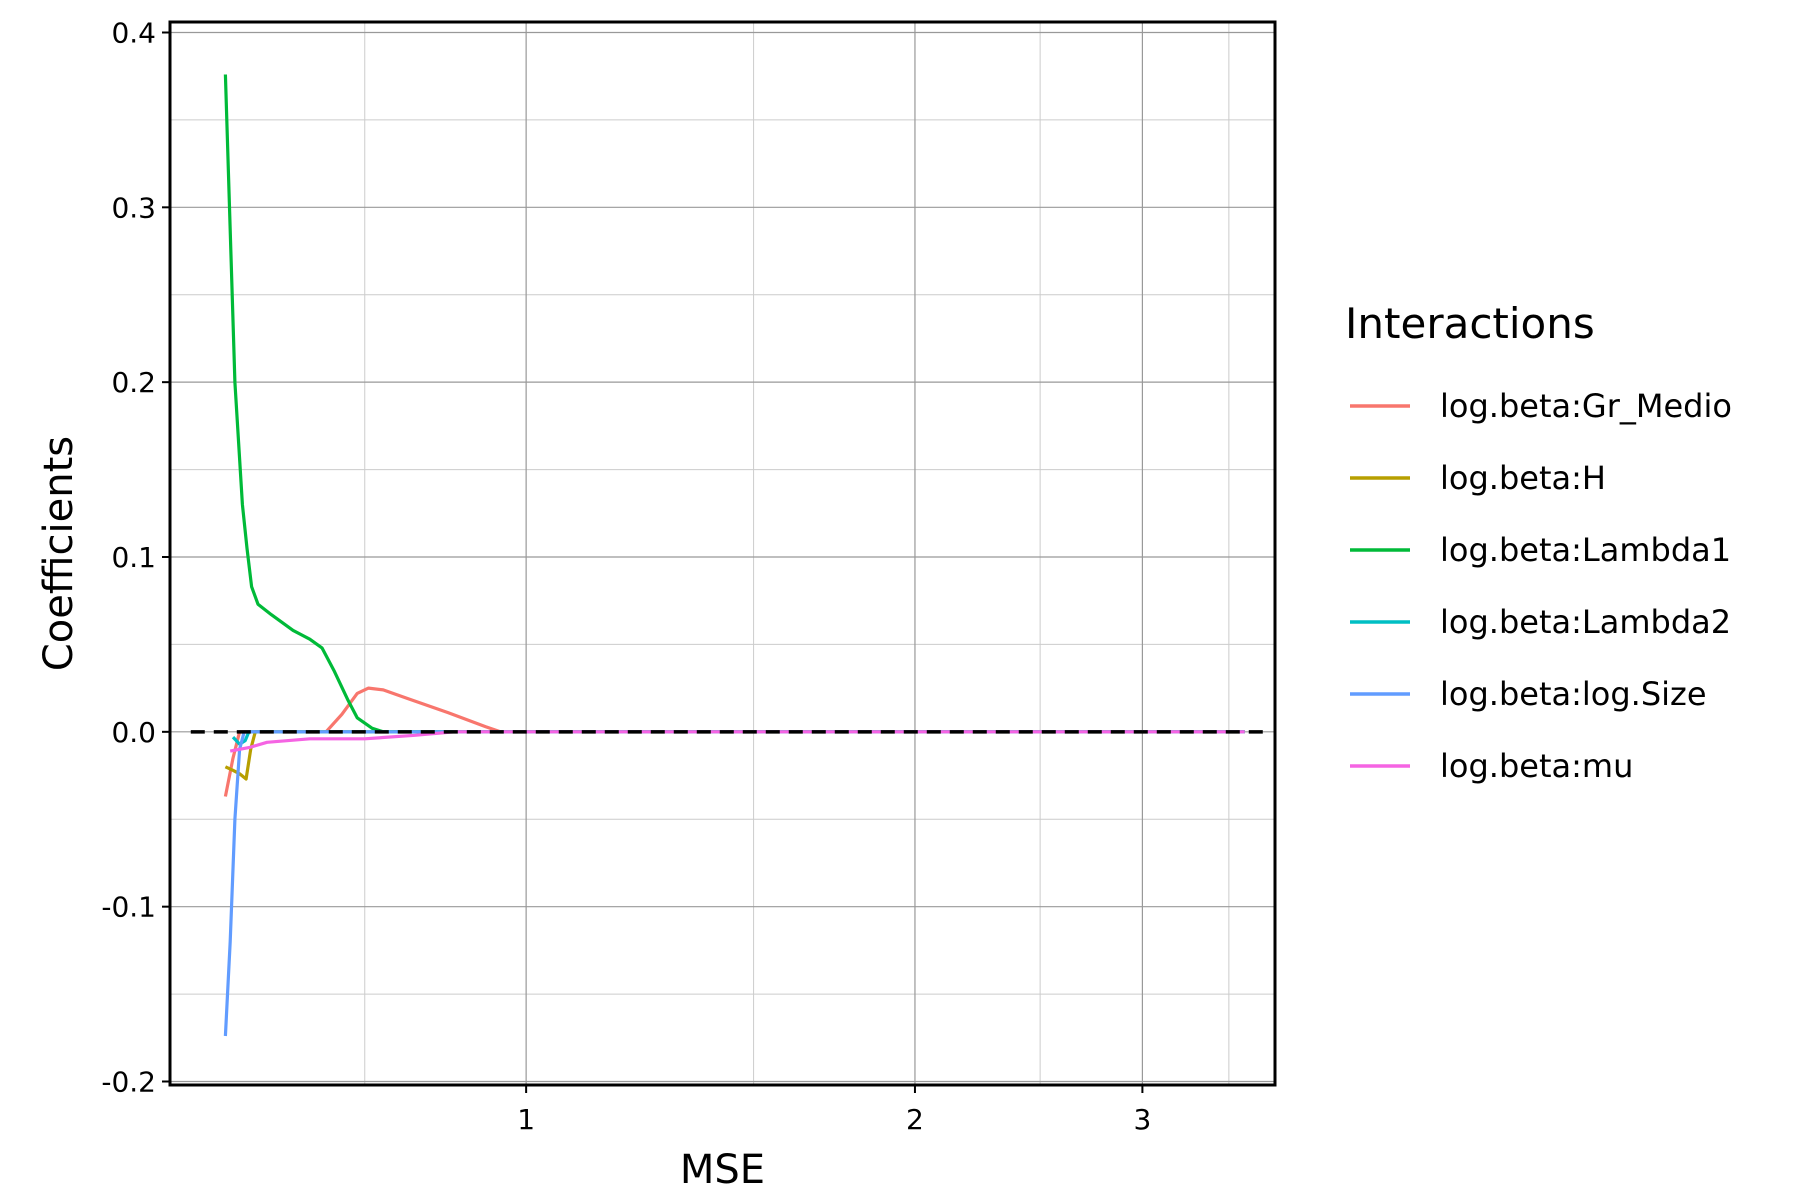  Describe the element at coordinates (1470, 323) in the screenshot. I see `legend-title: Interactions` at that location.